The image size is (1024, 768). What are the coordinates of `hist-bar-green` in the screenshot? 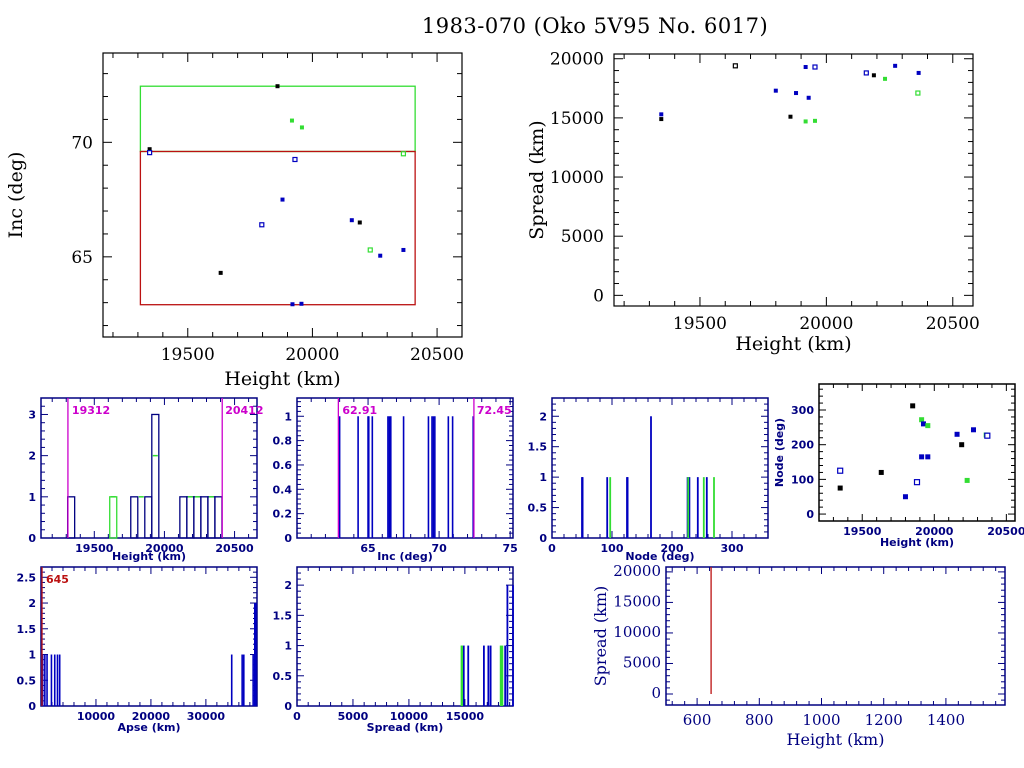 It's located at (113, 517).